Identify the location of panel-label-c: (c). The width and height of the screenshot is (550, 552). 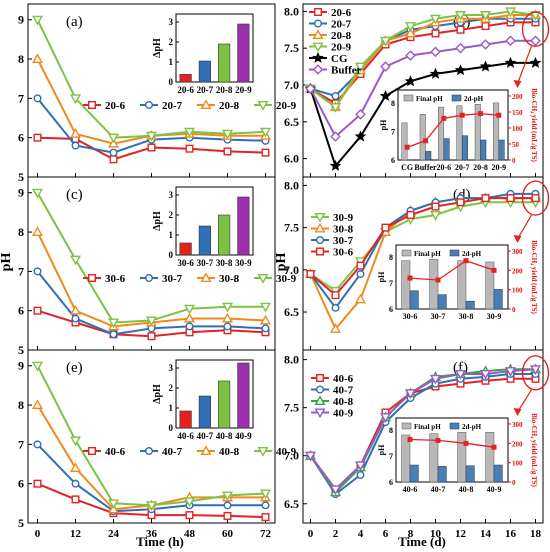
(74, 195).